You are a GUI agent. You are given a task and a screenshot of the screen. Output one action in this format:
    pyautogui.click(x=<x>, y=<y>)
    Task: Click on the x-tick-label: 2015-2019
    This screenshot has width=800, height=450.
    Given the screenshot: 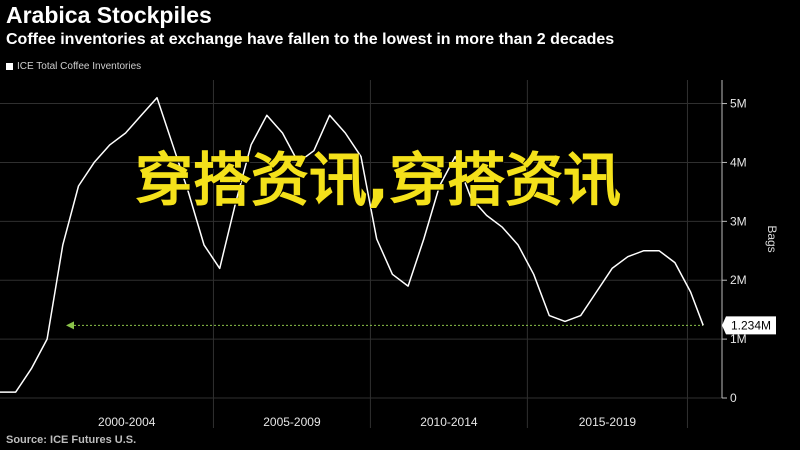 What is the action you would take?
    pyautogui.click(x=608, y=422)
    